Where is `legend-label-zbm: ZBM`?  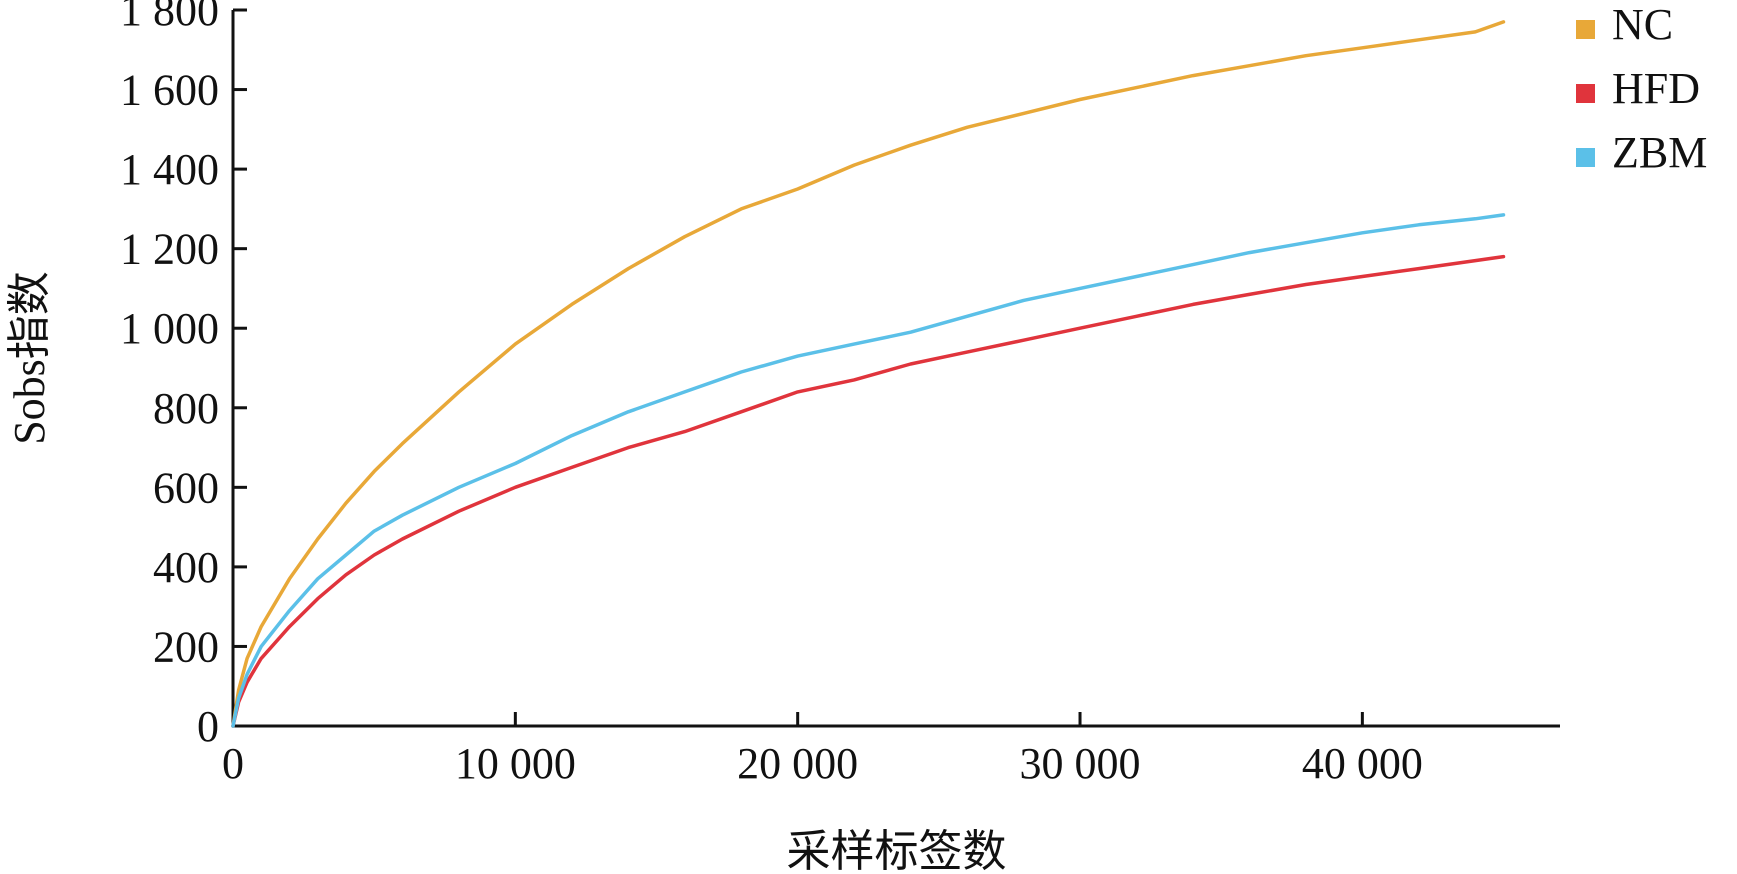
legend-label-zbm: ZBM is located at coordinates (1659, 152).